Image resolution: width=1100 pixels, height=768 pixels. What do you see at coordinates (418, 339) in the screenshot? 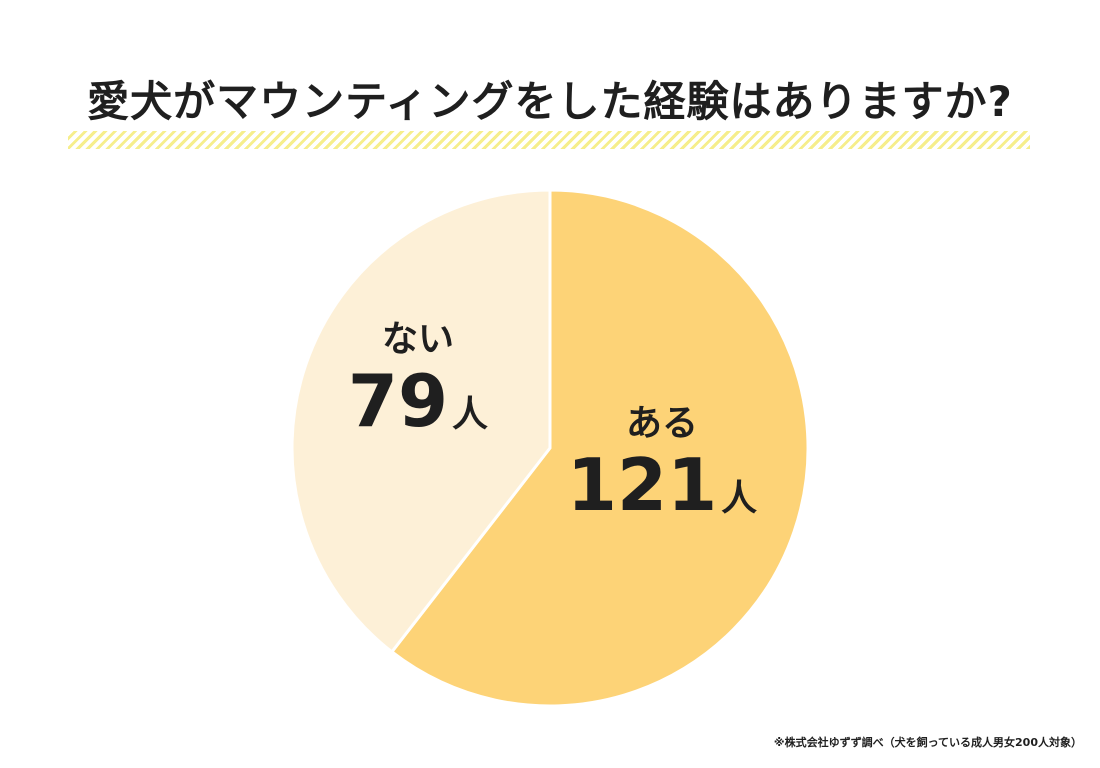
I see `slice-category-label-1: ない` at bounding box center [418, 339].